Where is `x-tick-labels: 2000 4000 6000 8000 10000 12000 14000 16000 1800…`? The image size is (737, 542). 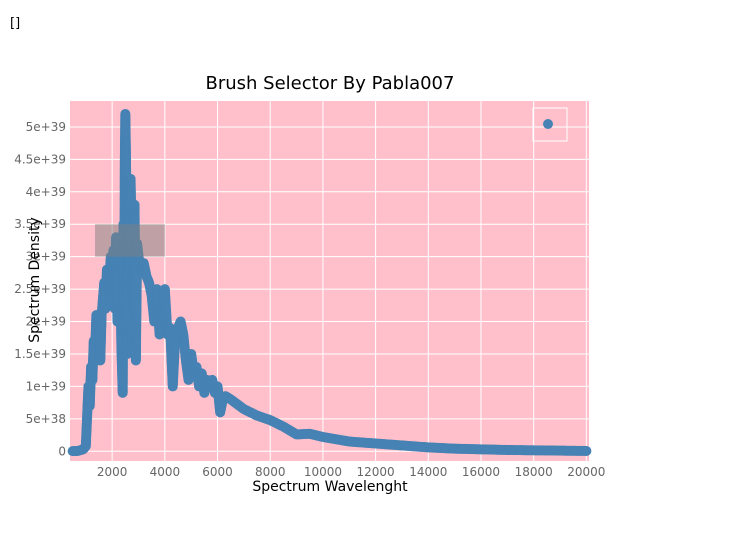
x-tick-labels: 2000 4000 6000 8000 10000 12000 14000 16000 1800… is located at coordinates (351, 472).